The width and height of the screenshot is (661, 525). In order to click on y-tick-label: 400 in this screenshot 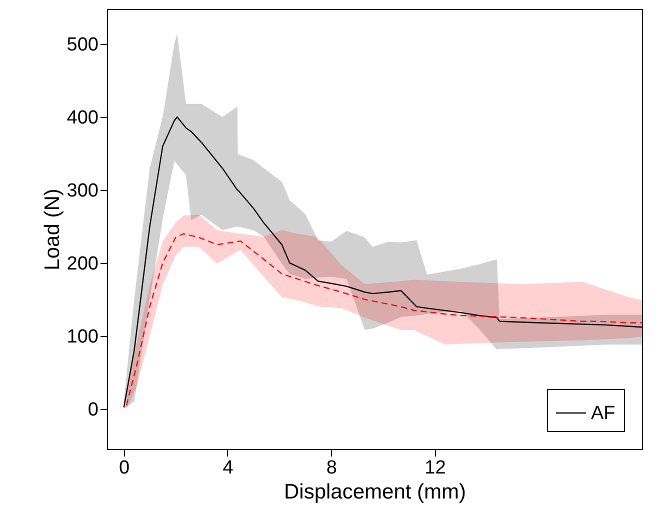, I will do `click(82, 117)`.